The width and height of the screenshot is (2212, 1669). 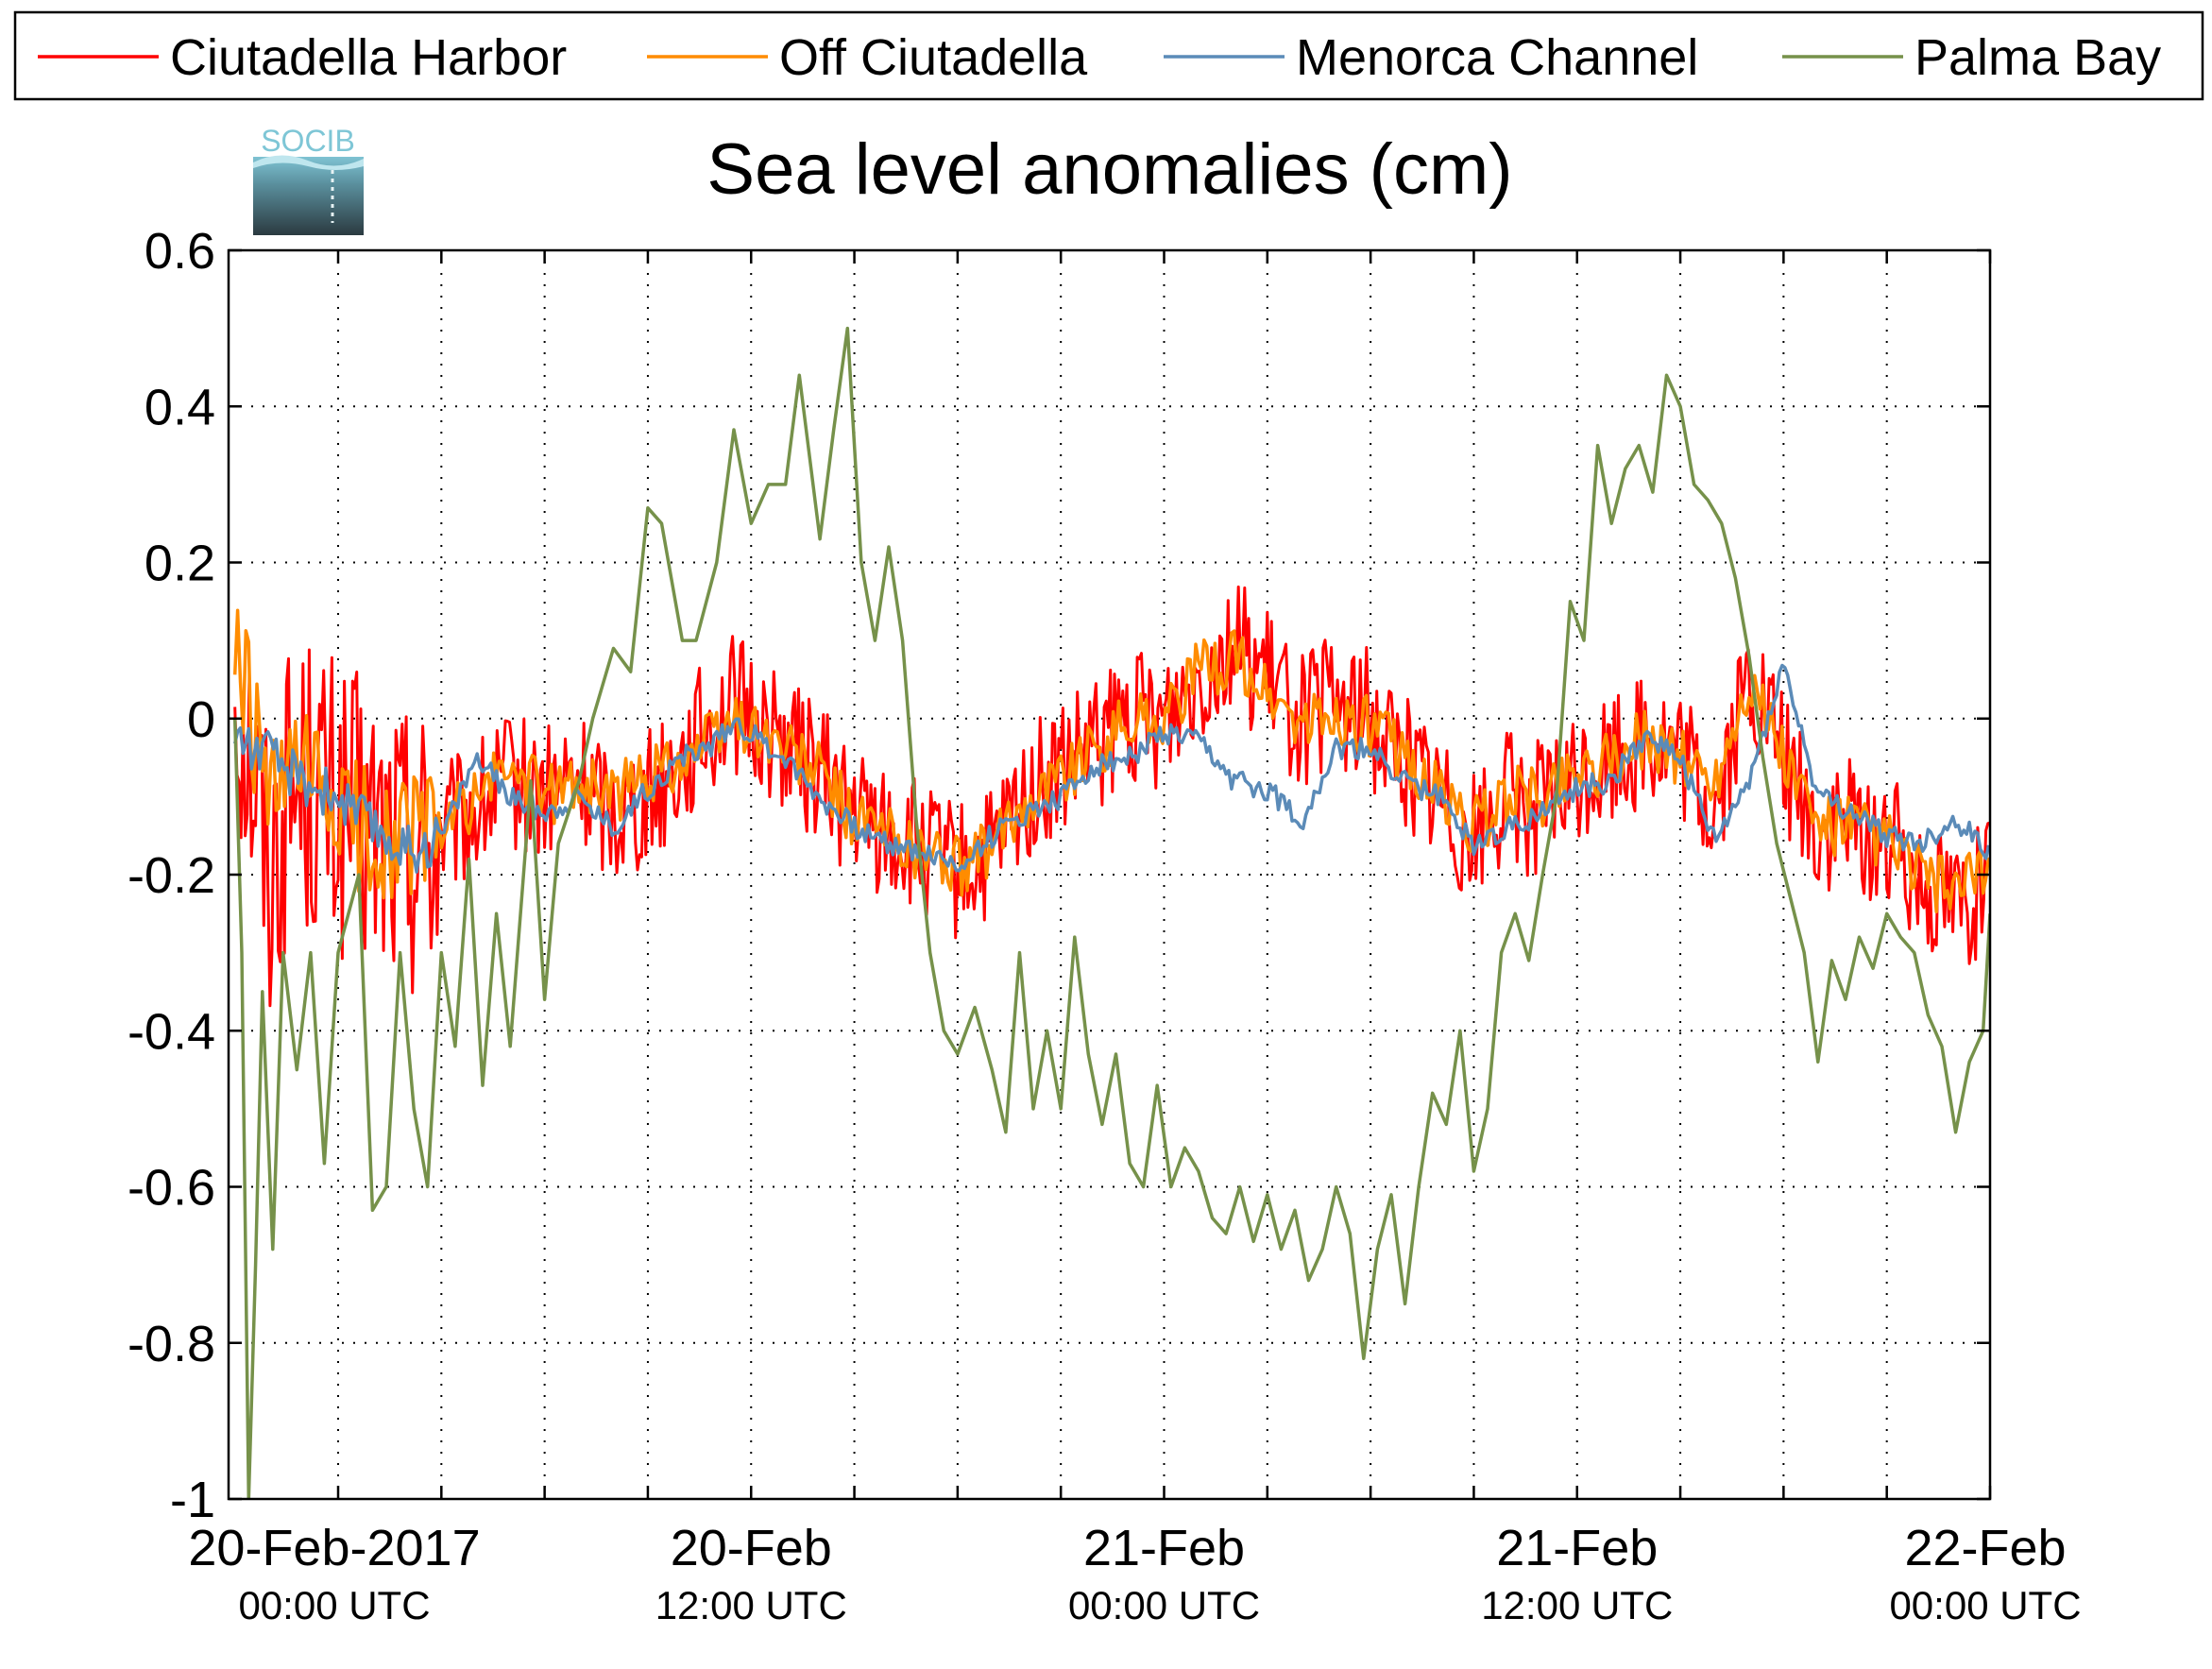 I want to click on y-tick-label: 0.4, so click(x=180, y=407).